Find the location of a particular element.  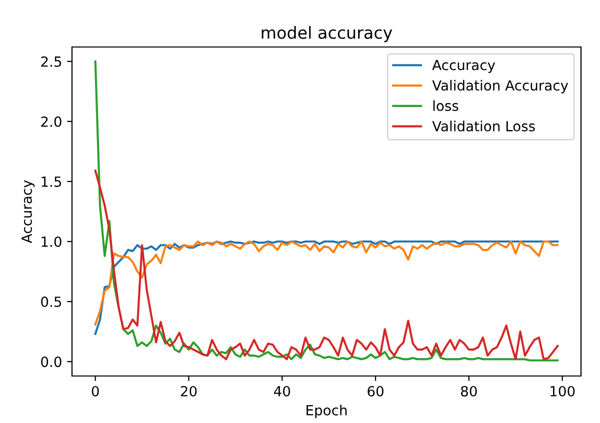

x-tick-label: 20 is located at coordinates (188, 391).